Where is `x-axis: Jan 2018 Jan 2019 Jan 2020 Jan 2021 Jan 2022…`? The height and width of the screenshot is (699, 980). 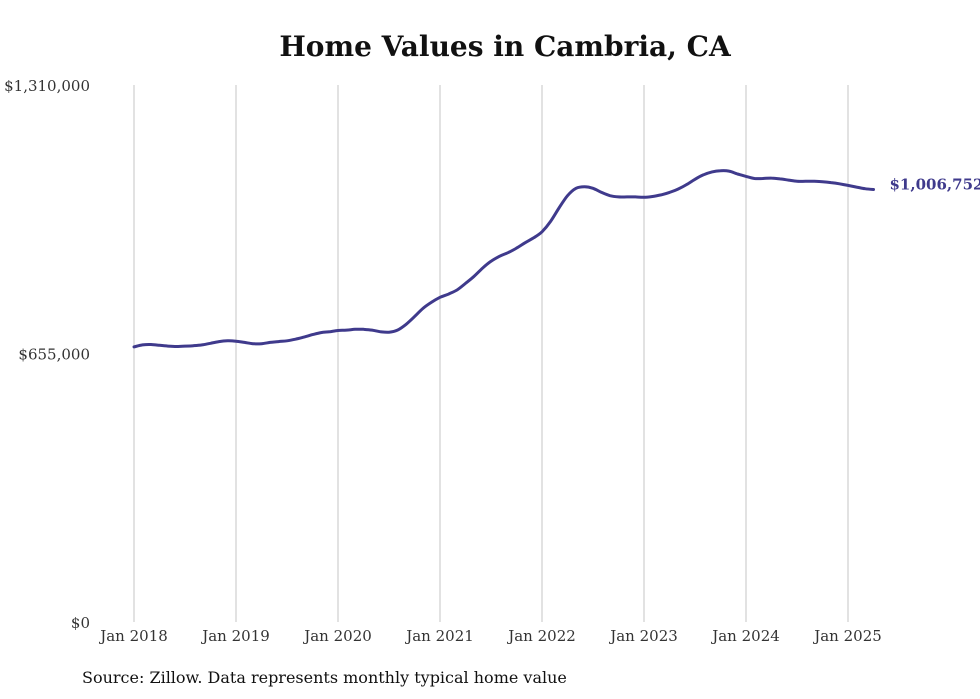 x-axis: Jan 2018 Jan 2019 Jan 2020 Jan 2021 Jan 2022… is located at coordinates (490, 636).